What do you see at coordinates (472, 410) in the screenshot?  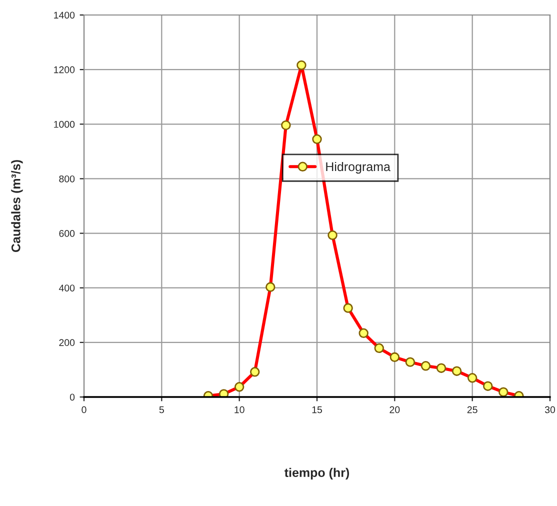 I see `x-tick-label: 25` at bounding box center [472, 410].